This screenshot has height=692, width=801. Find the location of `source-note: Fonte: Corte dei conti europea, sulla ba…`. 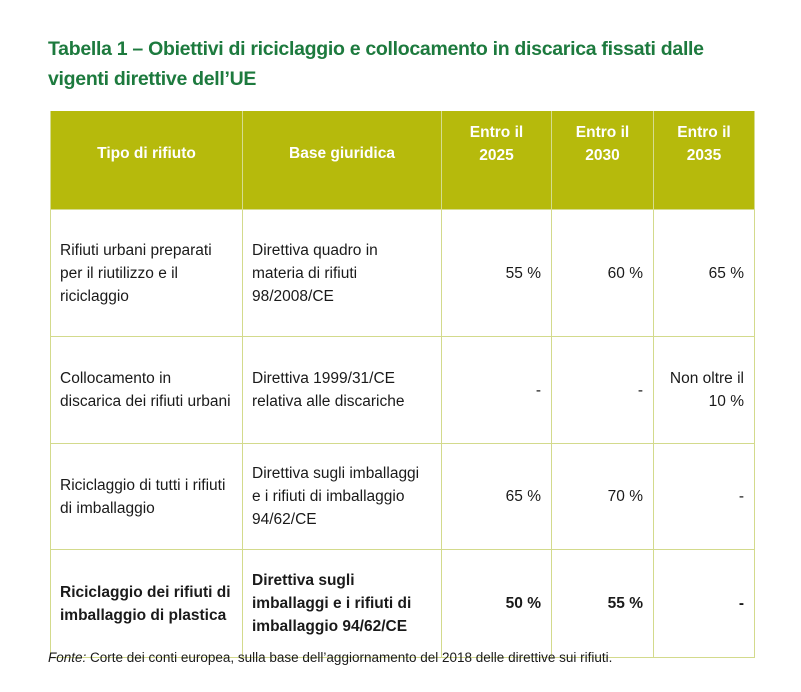

source-note: Fonte: Corte dei conti europea, sulla ba… is located at coordinates (330, 658).